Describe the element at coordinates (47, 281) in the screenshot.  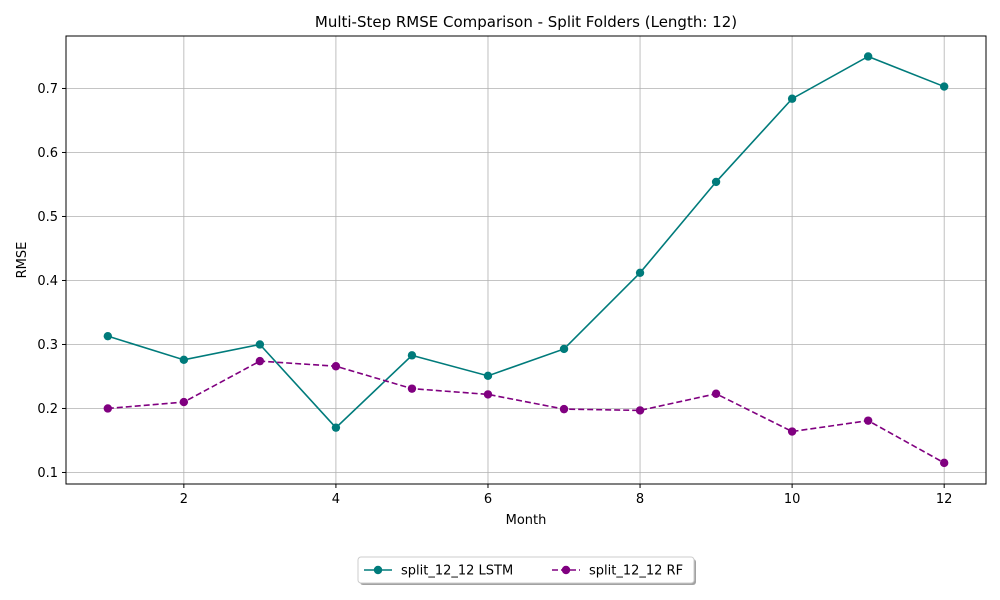
I see `y-tick-label: 0.4` at that location.